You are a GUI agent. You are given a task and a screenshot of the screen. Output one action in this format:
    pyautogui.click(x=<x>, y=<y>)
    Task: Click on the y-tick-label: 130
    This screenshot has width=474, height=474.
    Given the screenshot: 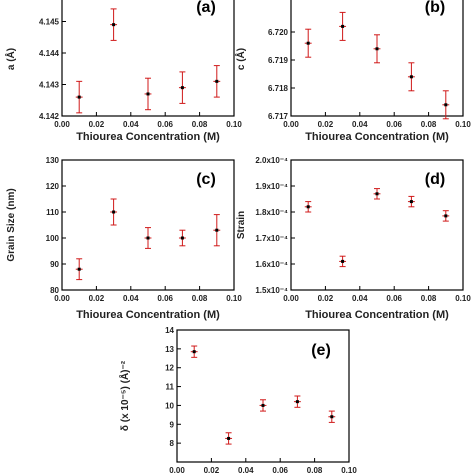 What is the action you would take?
    pyautogui.click(x=53, y=160)
    